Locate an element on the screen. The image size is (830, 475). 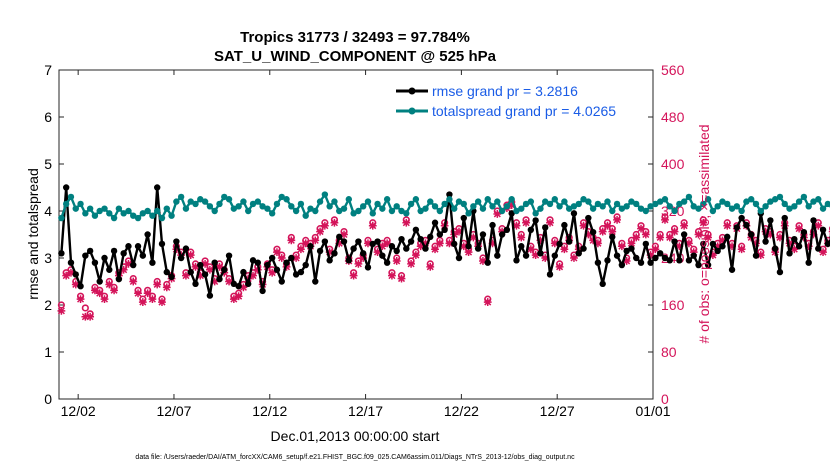
y2-tick-label: 80 is located at coordinates (669, 352).